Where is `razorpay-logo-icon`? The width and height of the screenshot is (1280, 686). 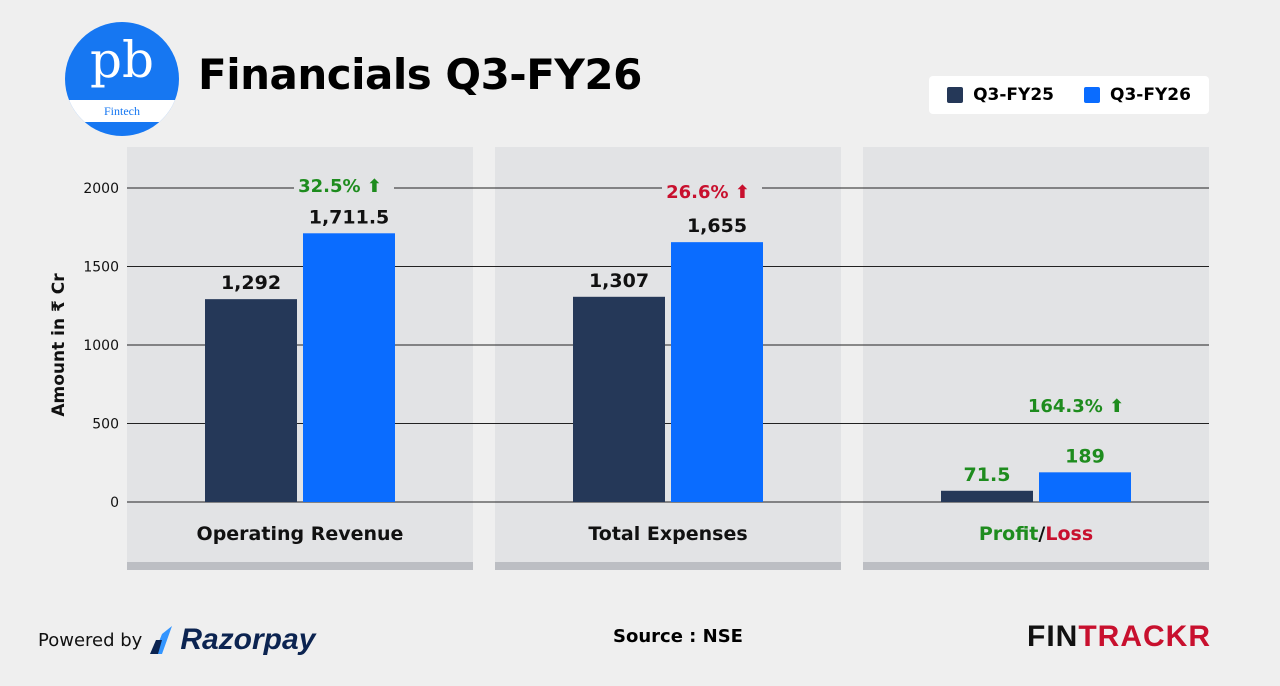 razorpay-logo-icon is located at coordinates (161, 640).